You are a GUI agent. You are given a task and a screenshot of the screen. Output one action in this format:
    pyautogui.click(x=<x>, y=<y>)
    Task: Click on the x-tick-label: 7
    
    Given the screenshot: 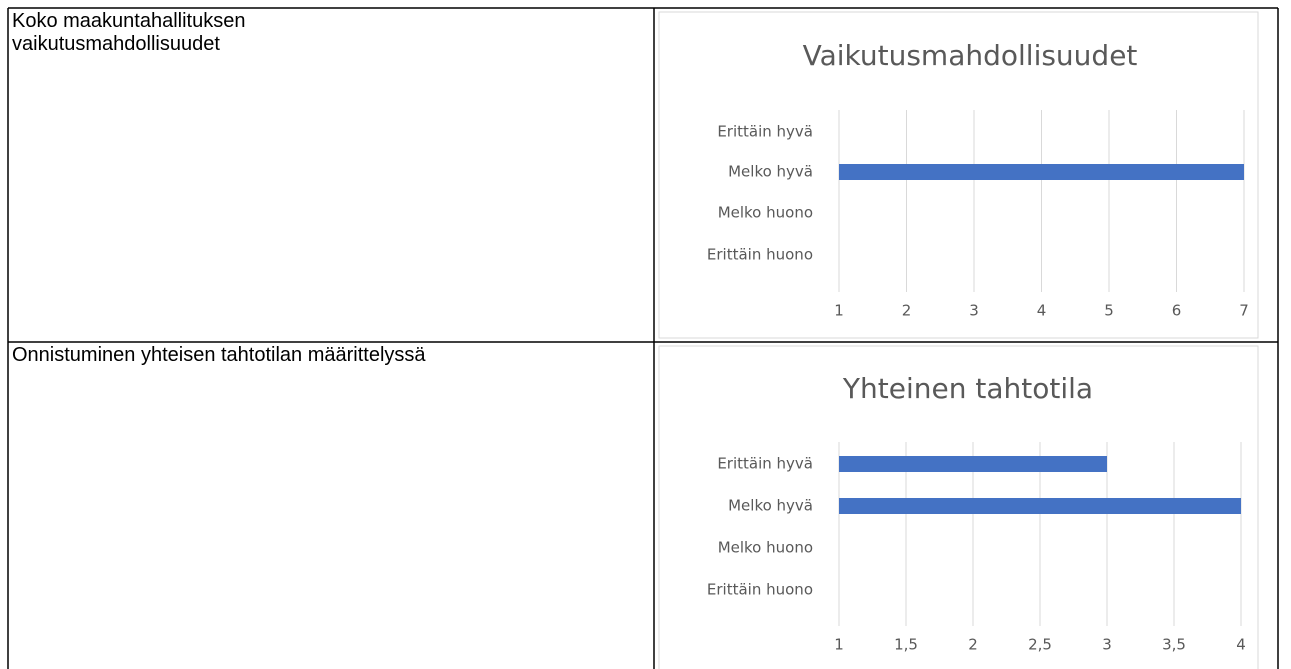 What is the action you would take?
    pyautogui.click(x=1244, y=311)
    